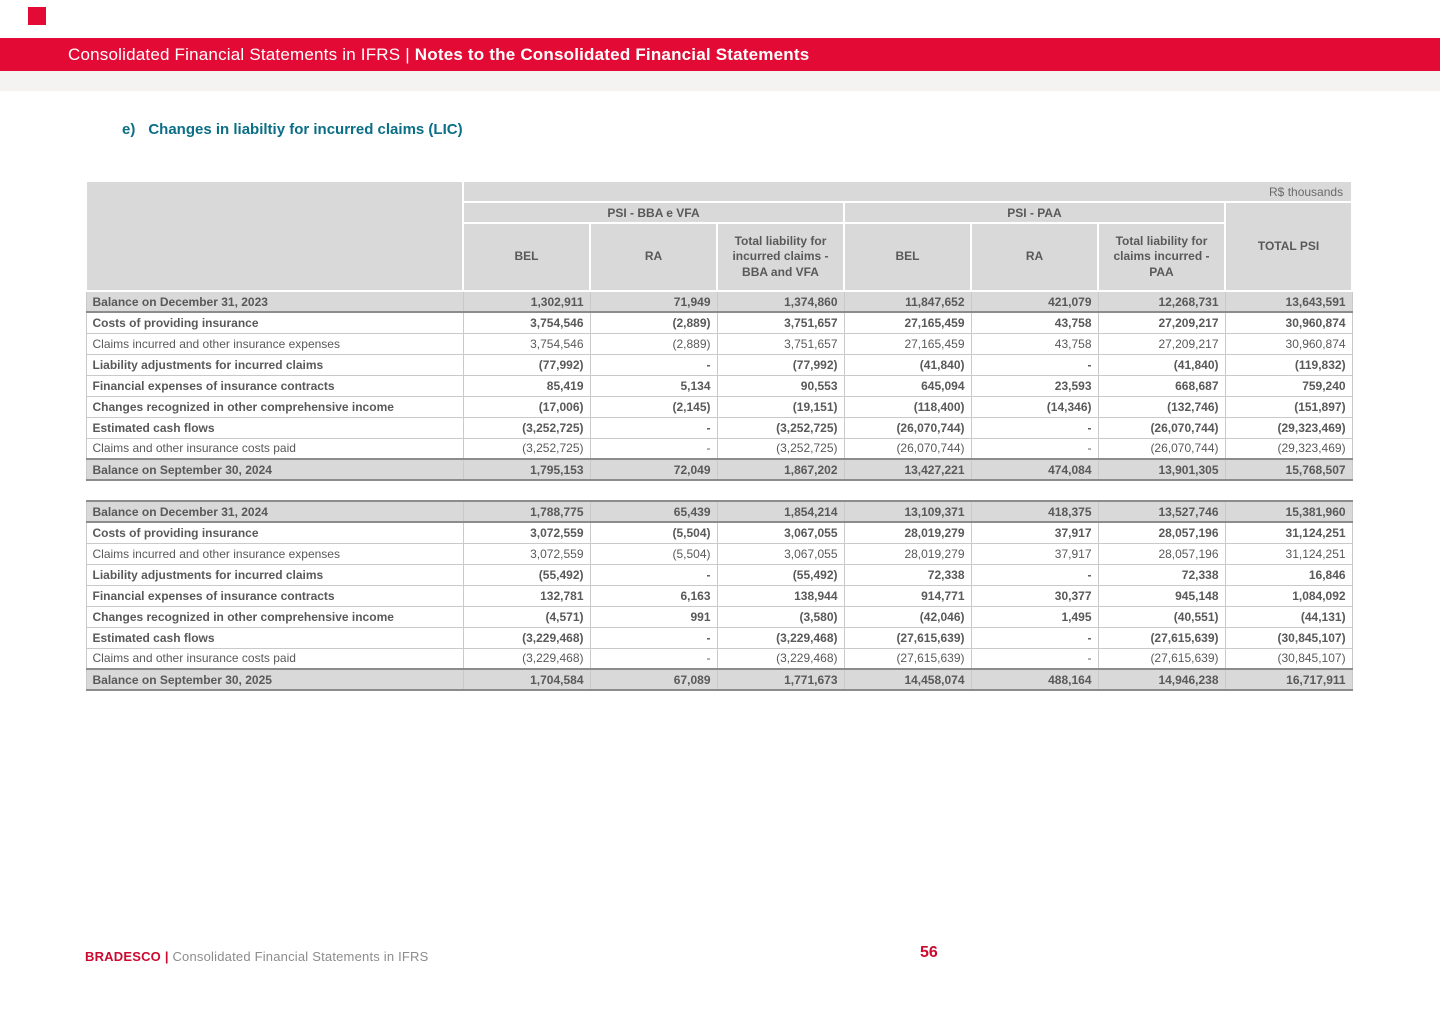 The width and height of the screenshot is (1440, 1018). What do you see at coordinates (1288, 553) in the screenshot?
I see `value-cell: 31,124,251` at bounding box center [1288, 553].